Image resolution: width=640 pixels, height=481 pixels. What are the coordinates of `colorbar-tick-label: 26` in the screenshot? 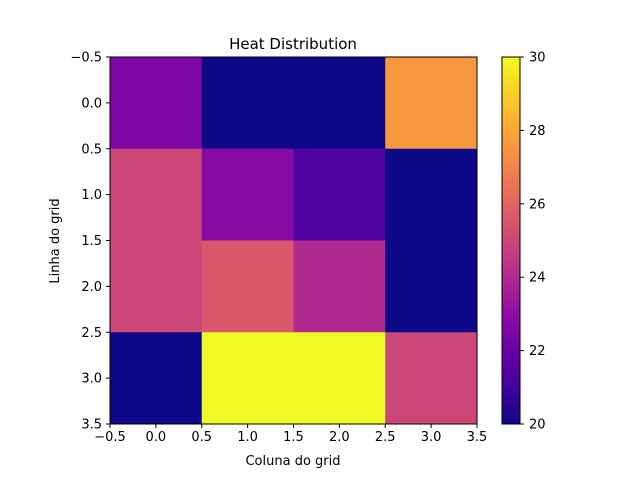 It's located at (537, 204).